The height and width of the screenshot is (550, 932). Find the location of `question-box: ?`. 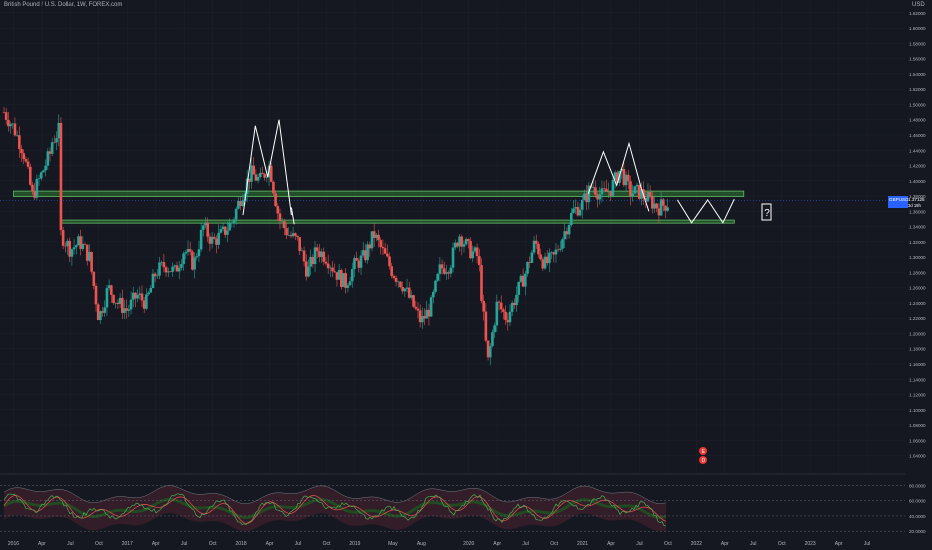

question-box: ? is located at coordinates (766, 212).